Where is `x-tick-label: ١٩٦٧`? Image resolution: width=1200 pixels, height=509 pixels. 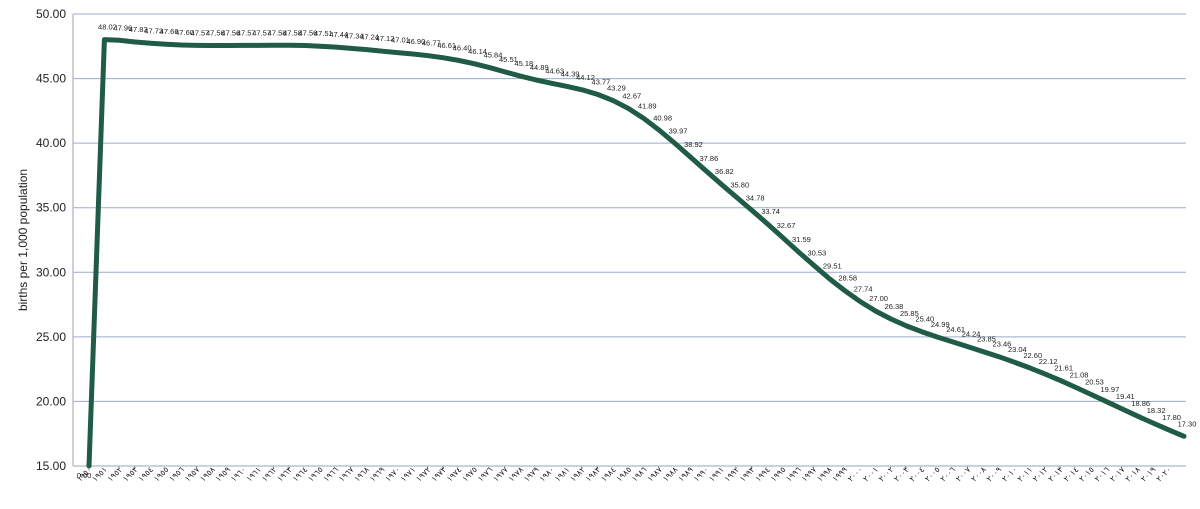
x-tick-label: ١٩٦٧ is located at coordinates (346, 474).